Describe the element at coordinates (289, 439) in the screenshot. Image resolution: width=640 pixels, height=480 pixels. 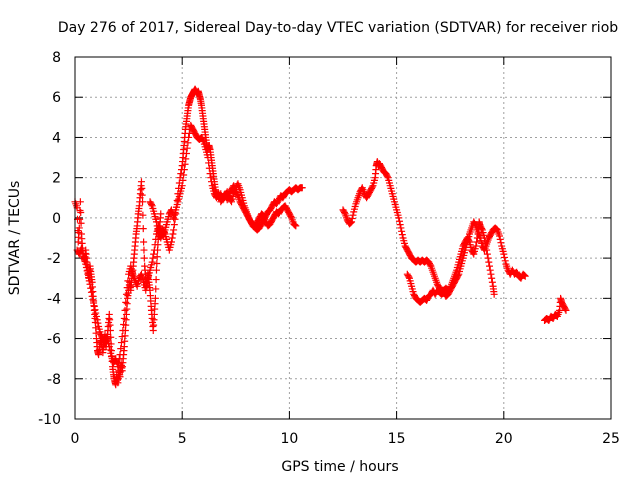
I see `x-tick-label: 10` at that location.